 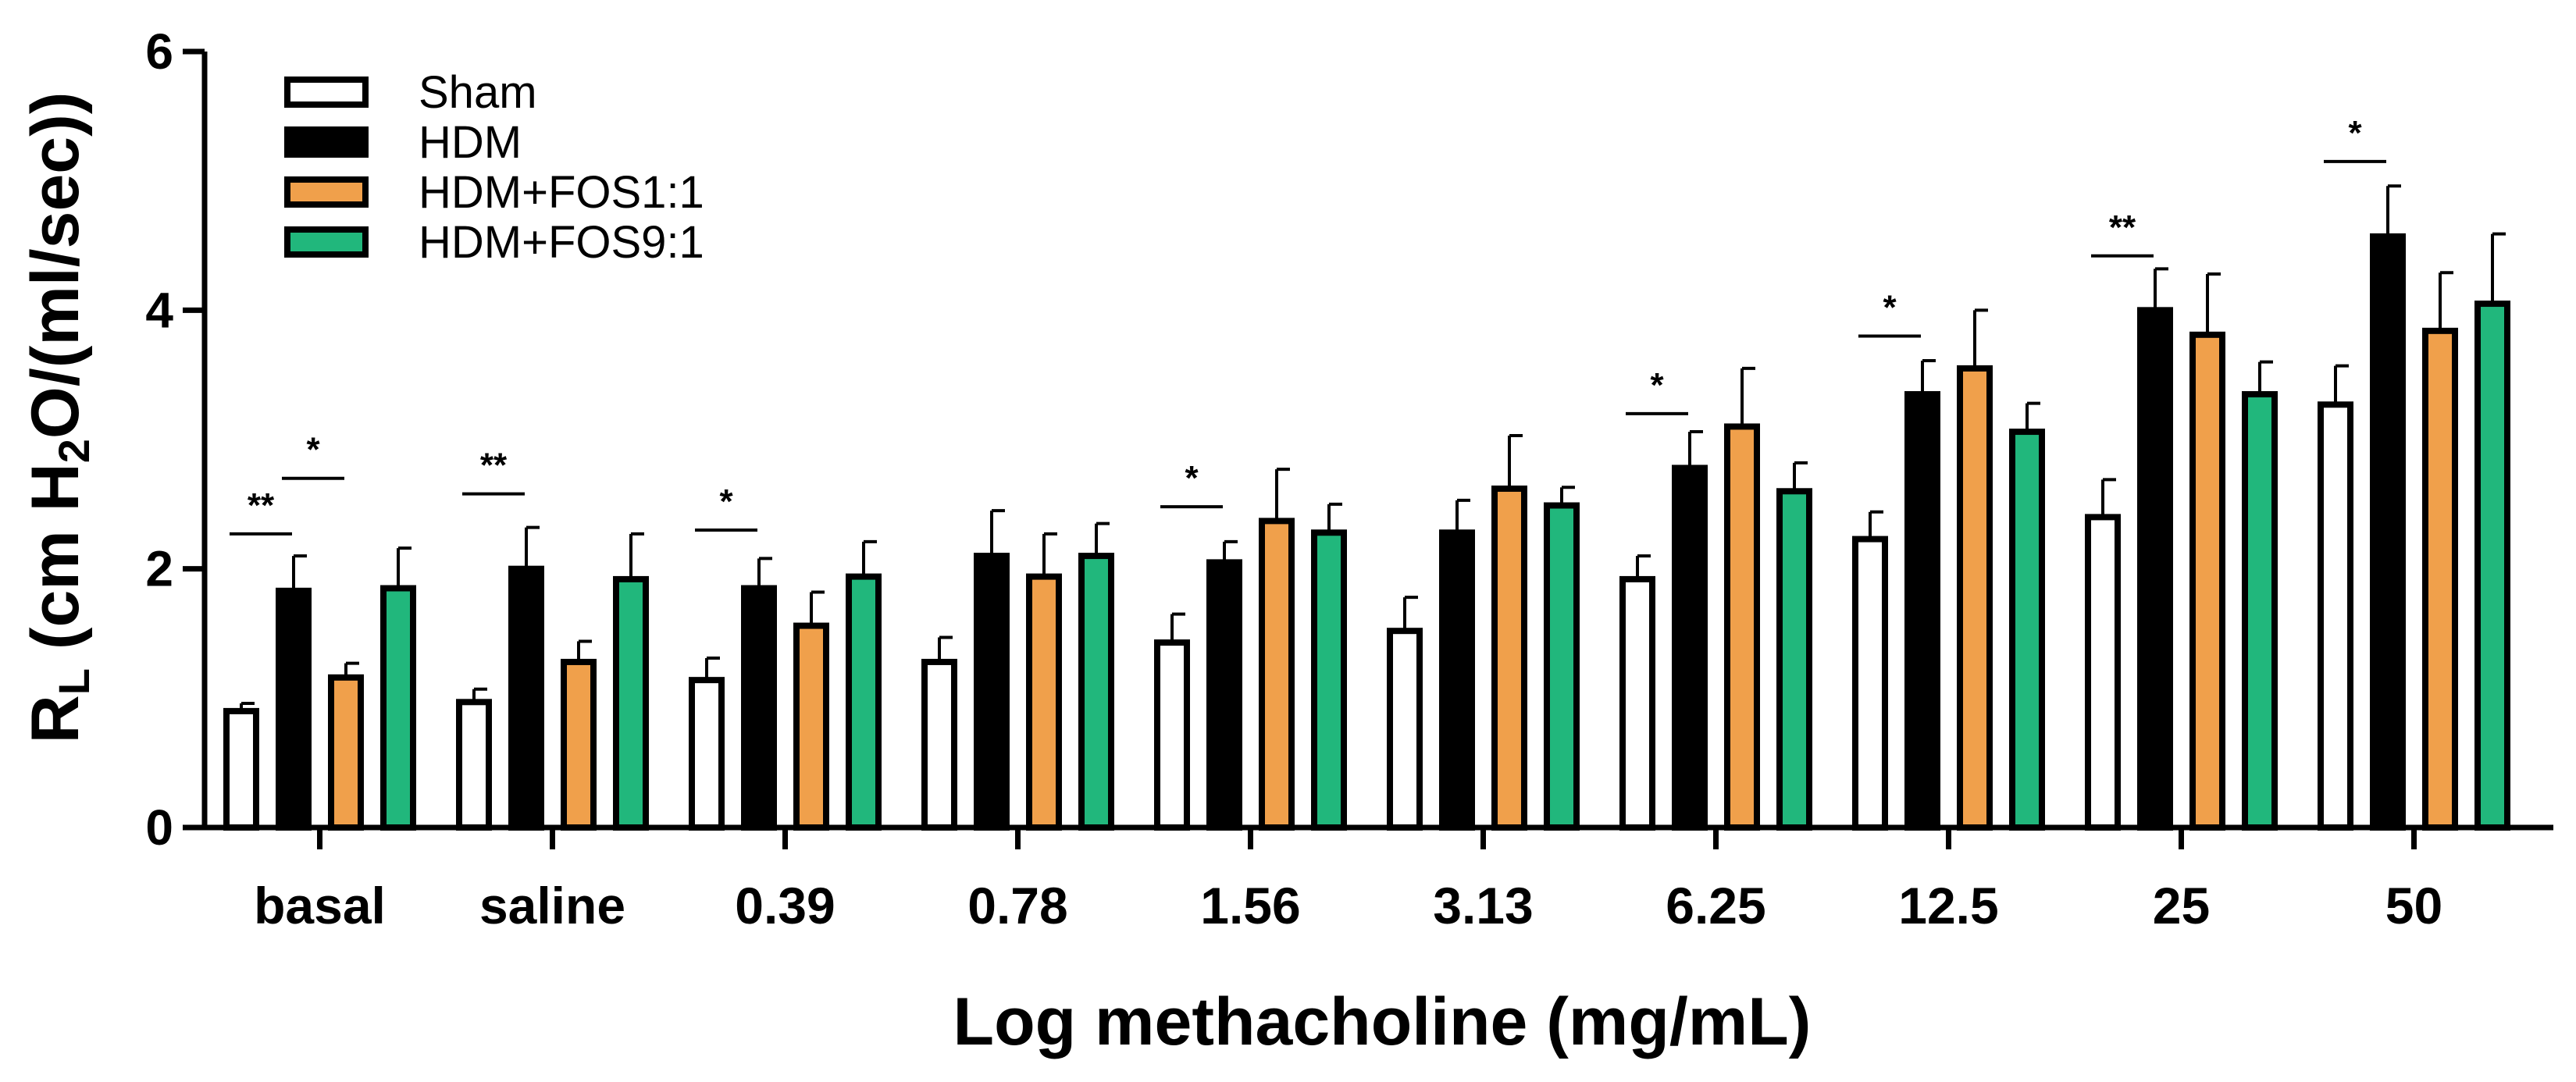 I want to click on x-tick-label: 6.25, so click(x=1716, y=905).